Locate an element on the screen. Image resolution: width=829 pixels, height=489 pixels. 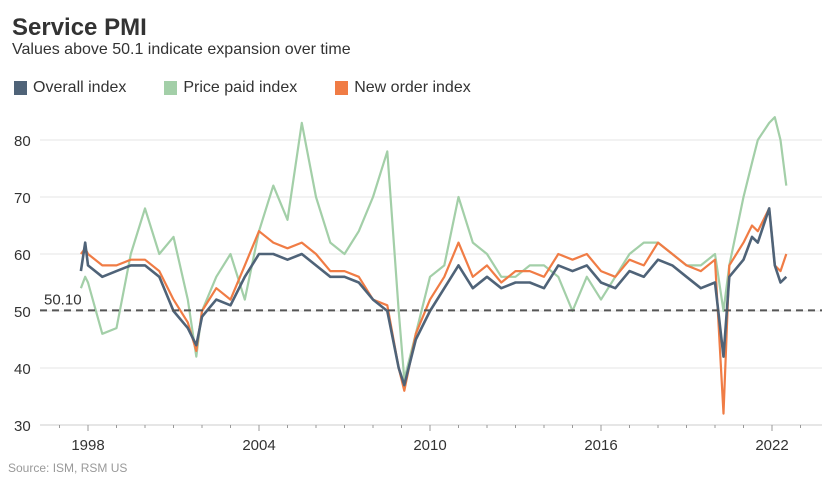
legend-item-new-order: New order index is located at coordinates (403, 88).